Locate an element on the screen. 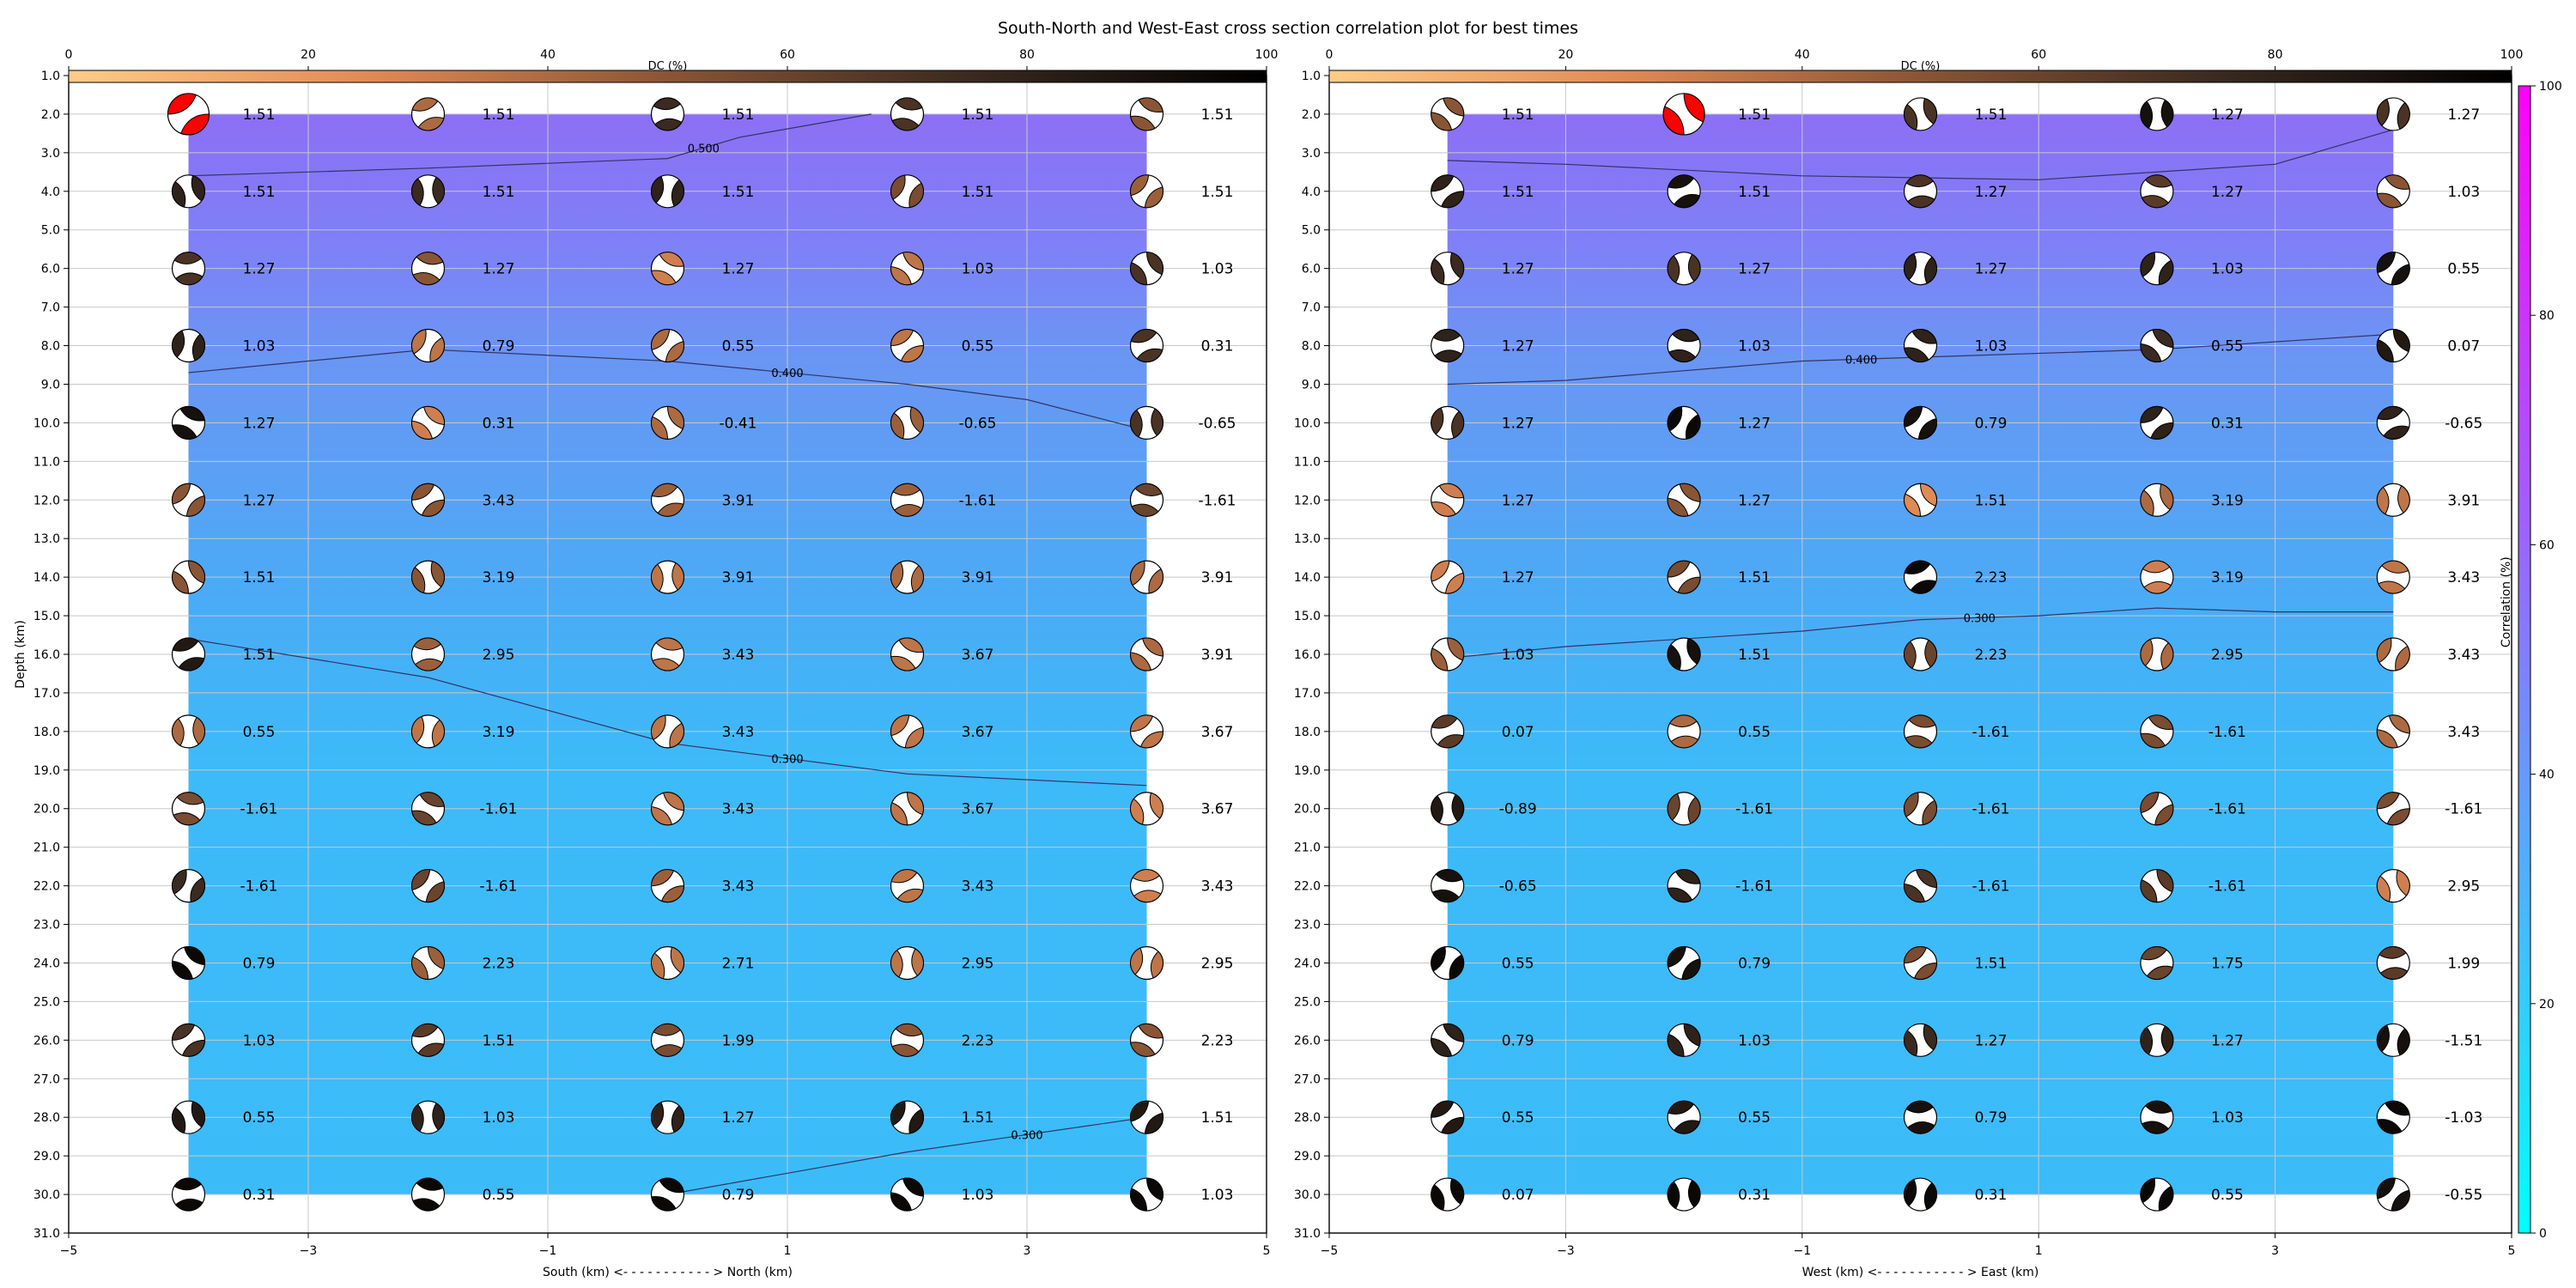 The height and width of the screenshot is (1288, 2576). y-tick-label: 10.0 is located at coordinates (1308, 423).